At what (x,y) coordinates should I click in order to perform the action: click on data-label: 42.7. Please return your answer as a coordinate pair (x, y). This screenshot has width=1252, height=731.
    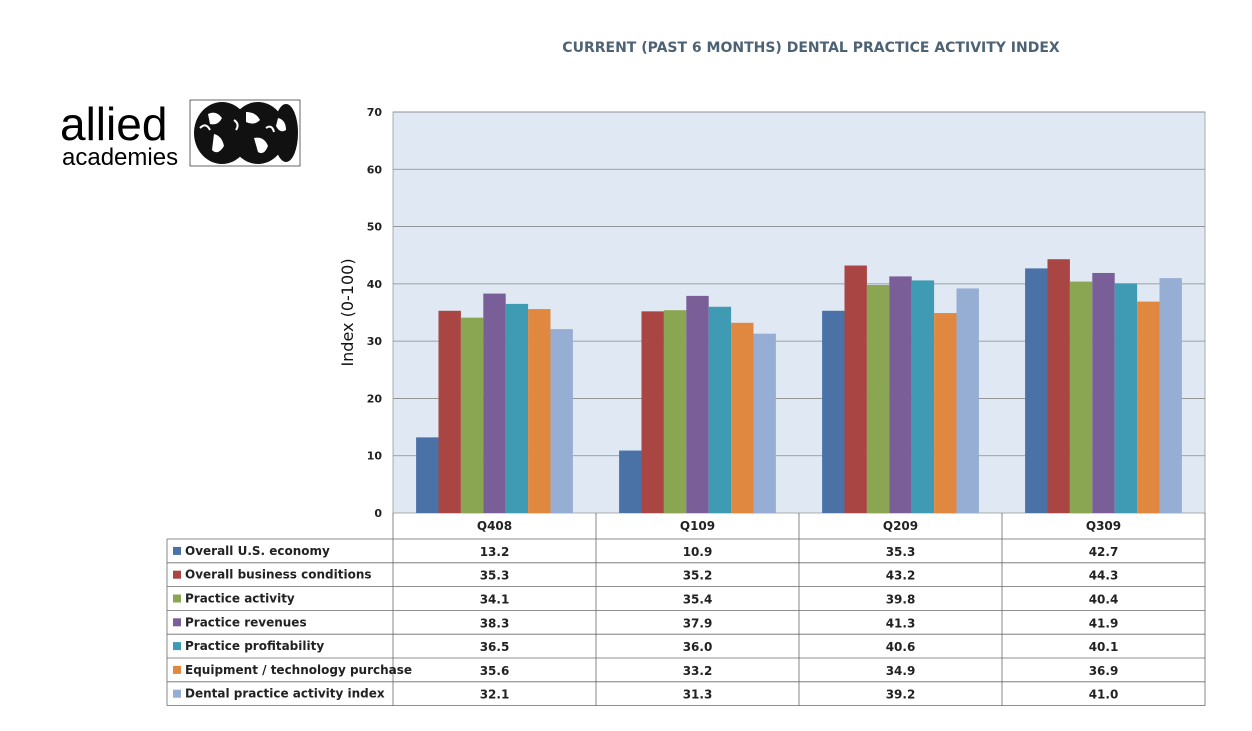
    Looking at the image, I should click on (1104, 552).